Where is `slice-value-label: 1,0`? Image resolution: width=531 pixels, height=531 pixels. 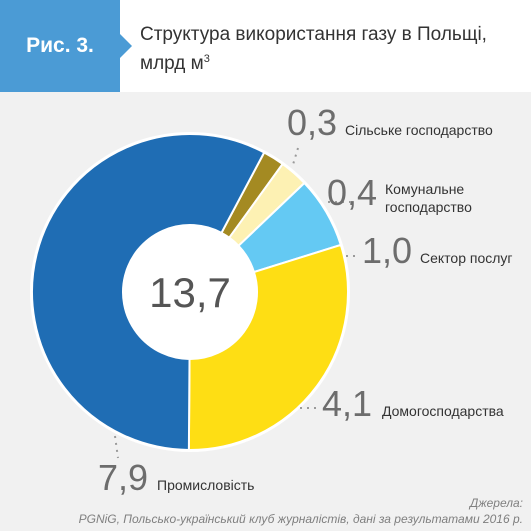
slice-value-label: 1,0 is located at coordinates (387, 250).